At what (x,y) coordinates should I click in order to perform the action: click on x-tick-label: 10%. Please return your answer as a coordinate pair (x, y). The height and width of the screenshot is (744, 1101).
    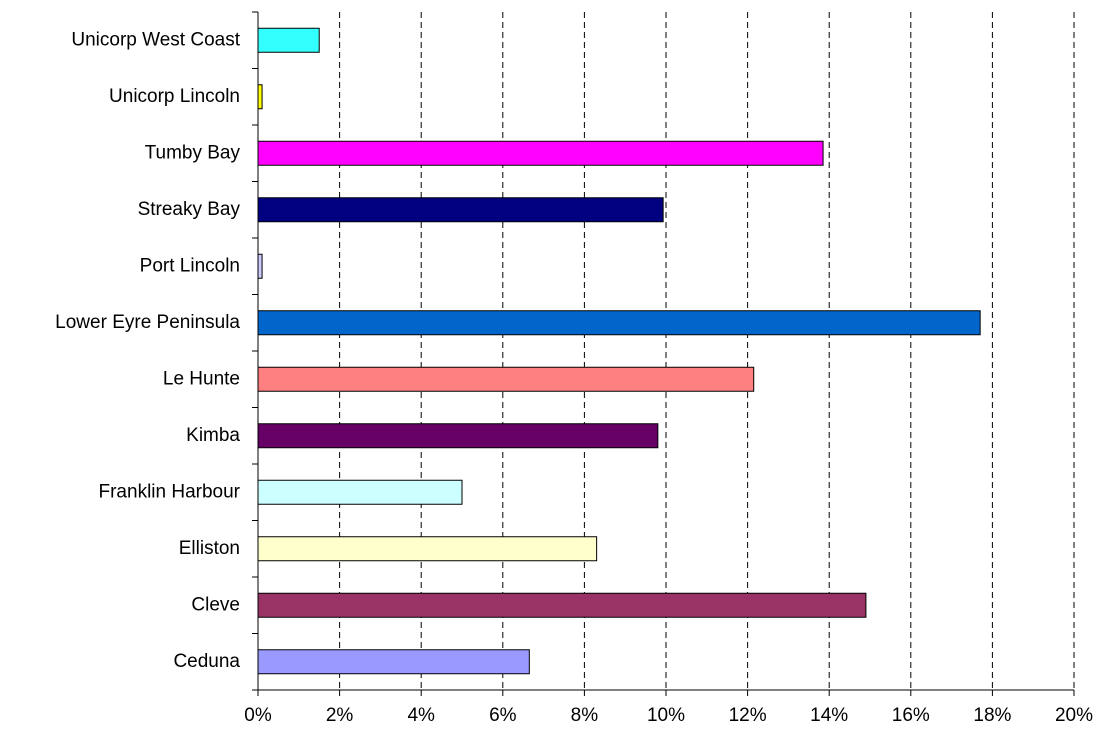
    Looking at the image, I should click on (666, 715).